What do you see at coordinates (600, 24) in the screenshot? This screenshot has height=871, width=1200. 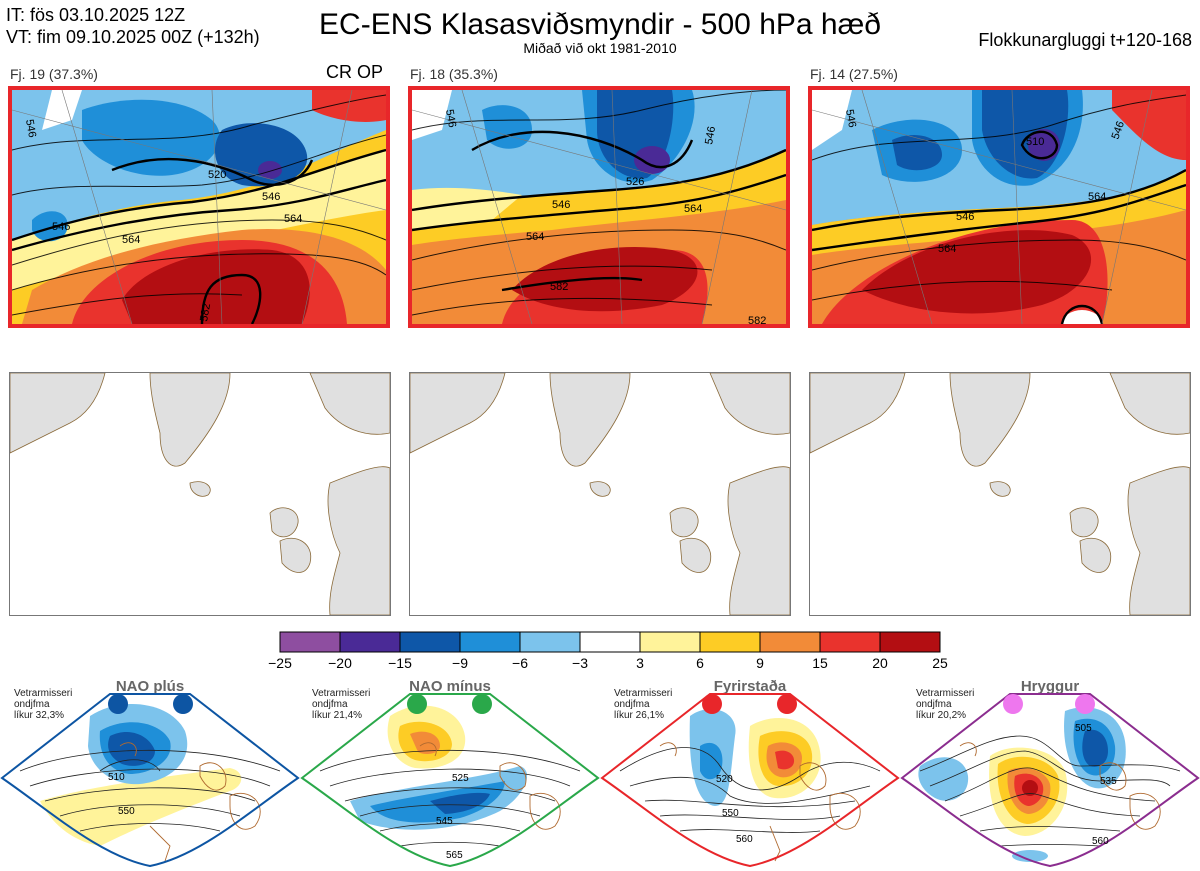 I see `page-title: EC-ENS Klasasviðsmyndir - 500 hPa hæð` at bounding box center [600, 24].